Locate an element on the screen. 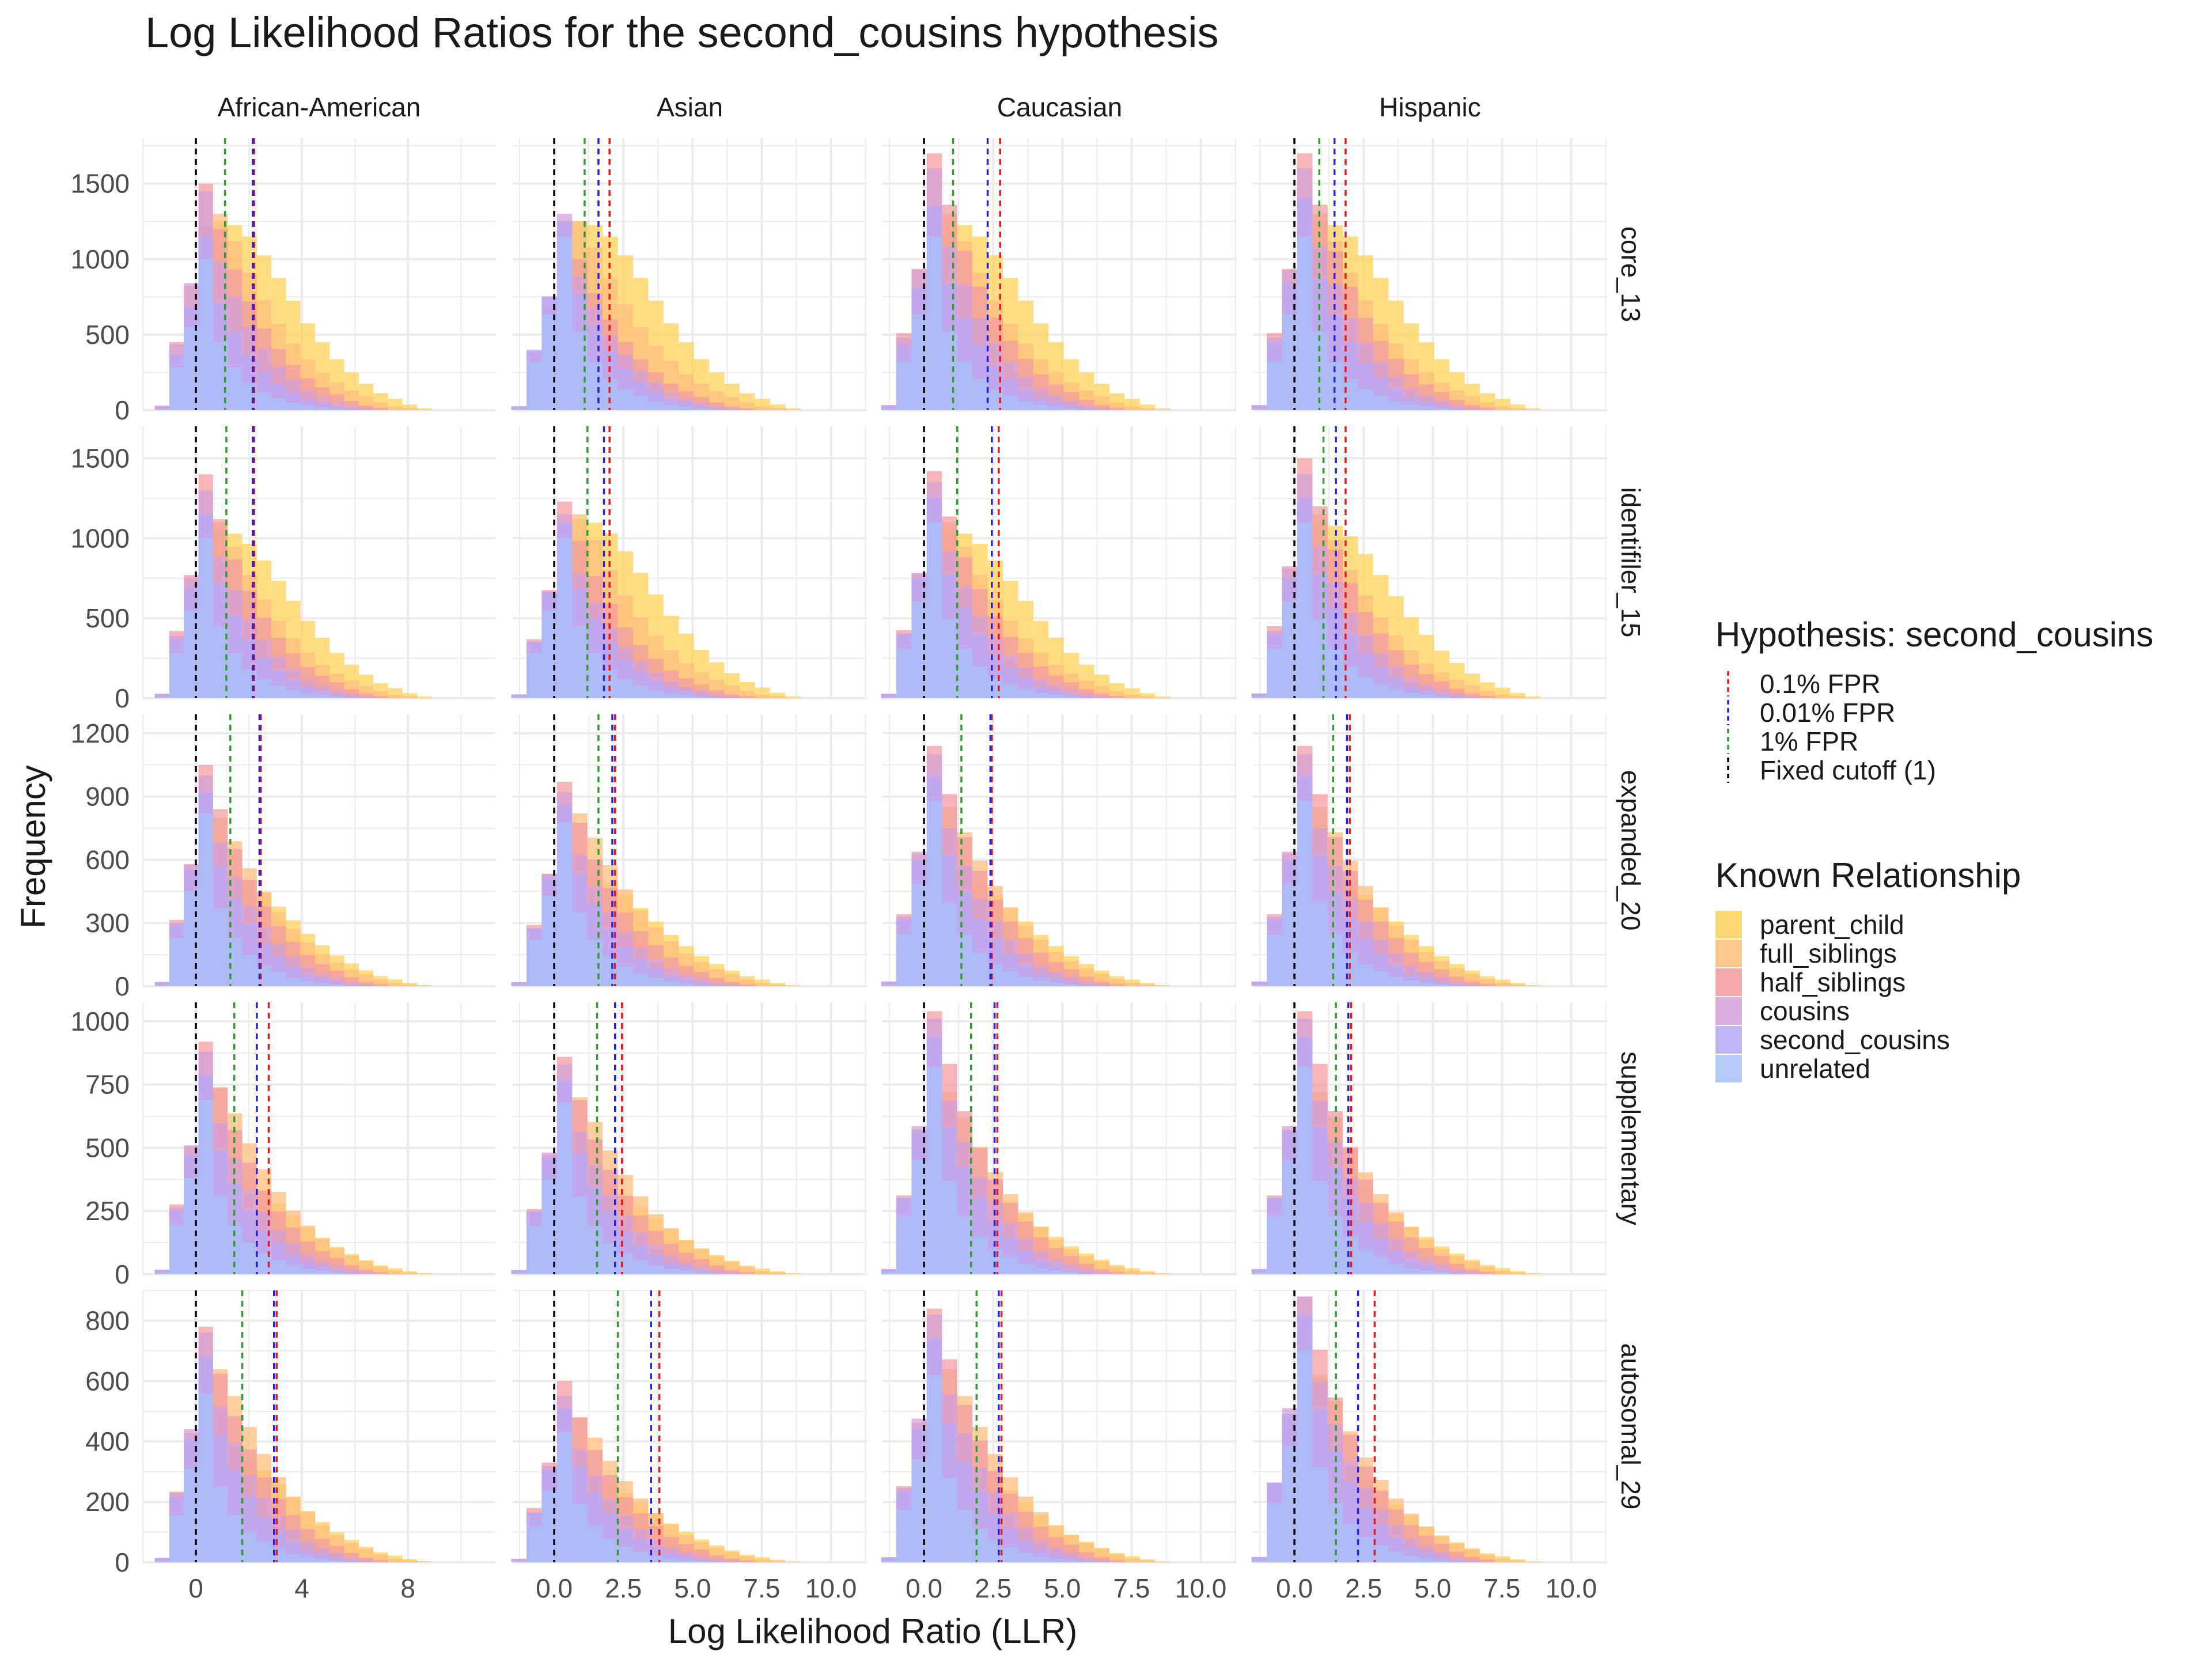 Image resolution: width=2212 pixels, height=1662 pixels. y-tick-label: 1200 is located at coordinates (100, 733).